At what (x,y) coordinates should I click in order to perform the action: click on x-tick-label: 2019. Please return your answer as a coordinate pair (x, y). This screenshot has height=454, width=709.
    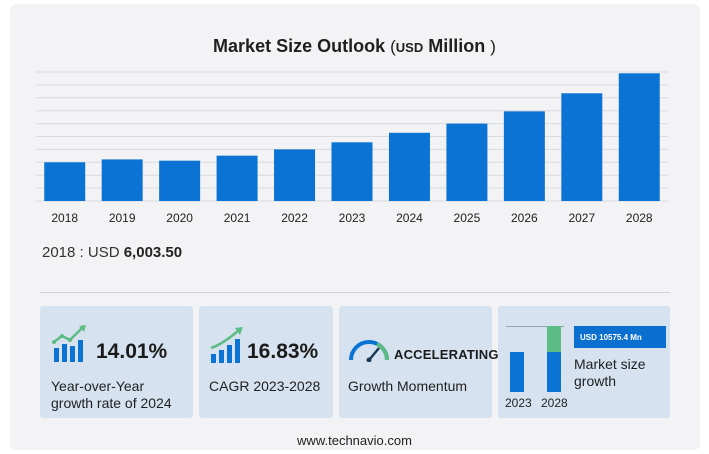
    Looking at the image, I should click on (122, 218).